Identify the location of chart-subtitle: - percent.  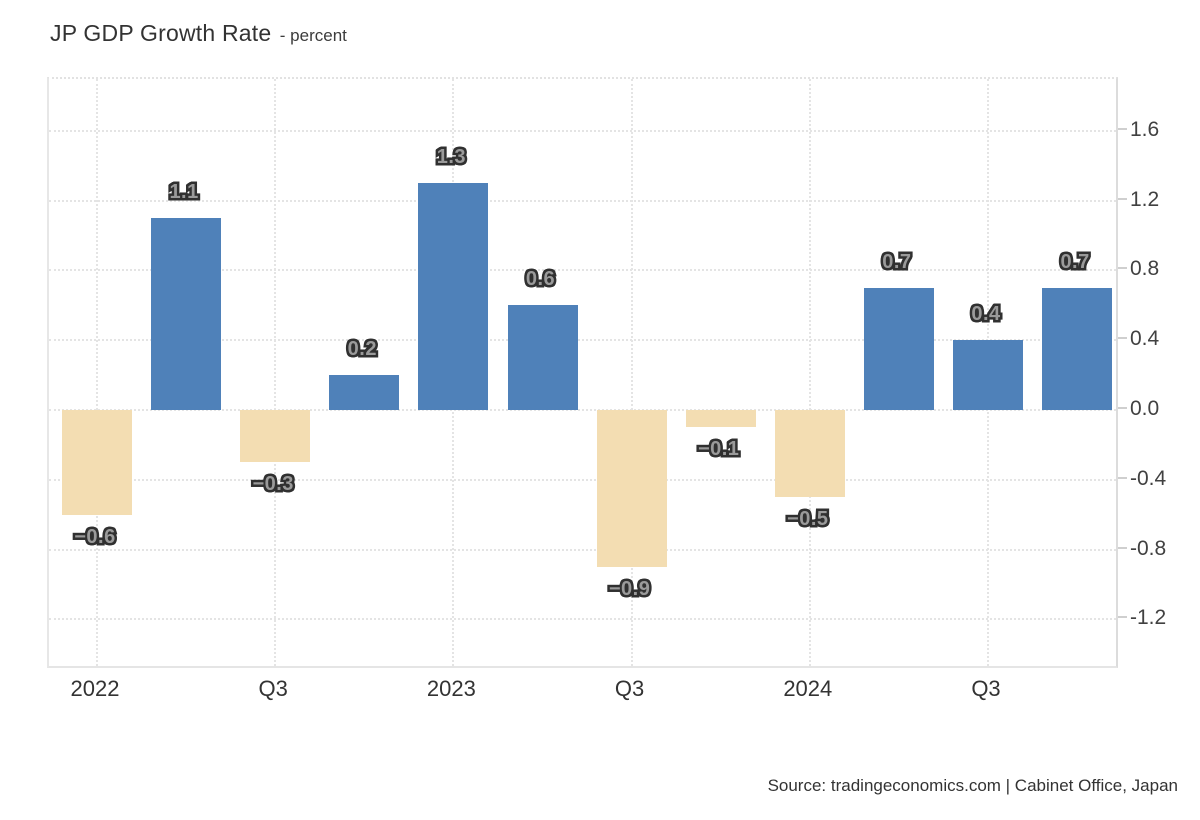
(313, 35).